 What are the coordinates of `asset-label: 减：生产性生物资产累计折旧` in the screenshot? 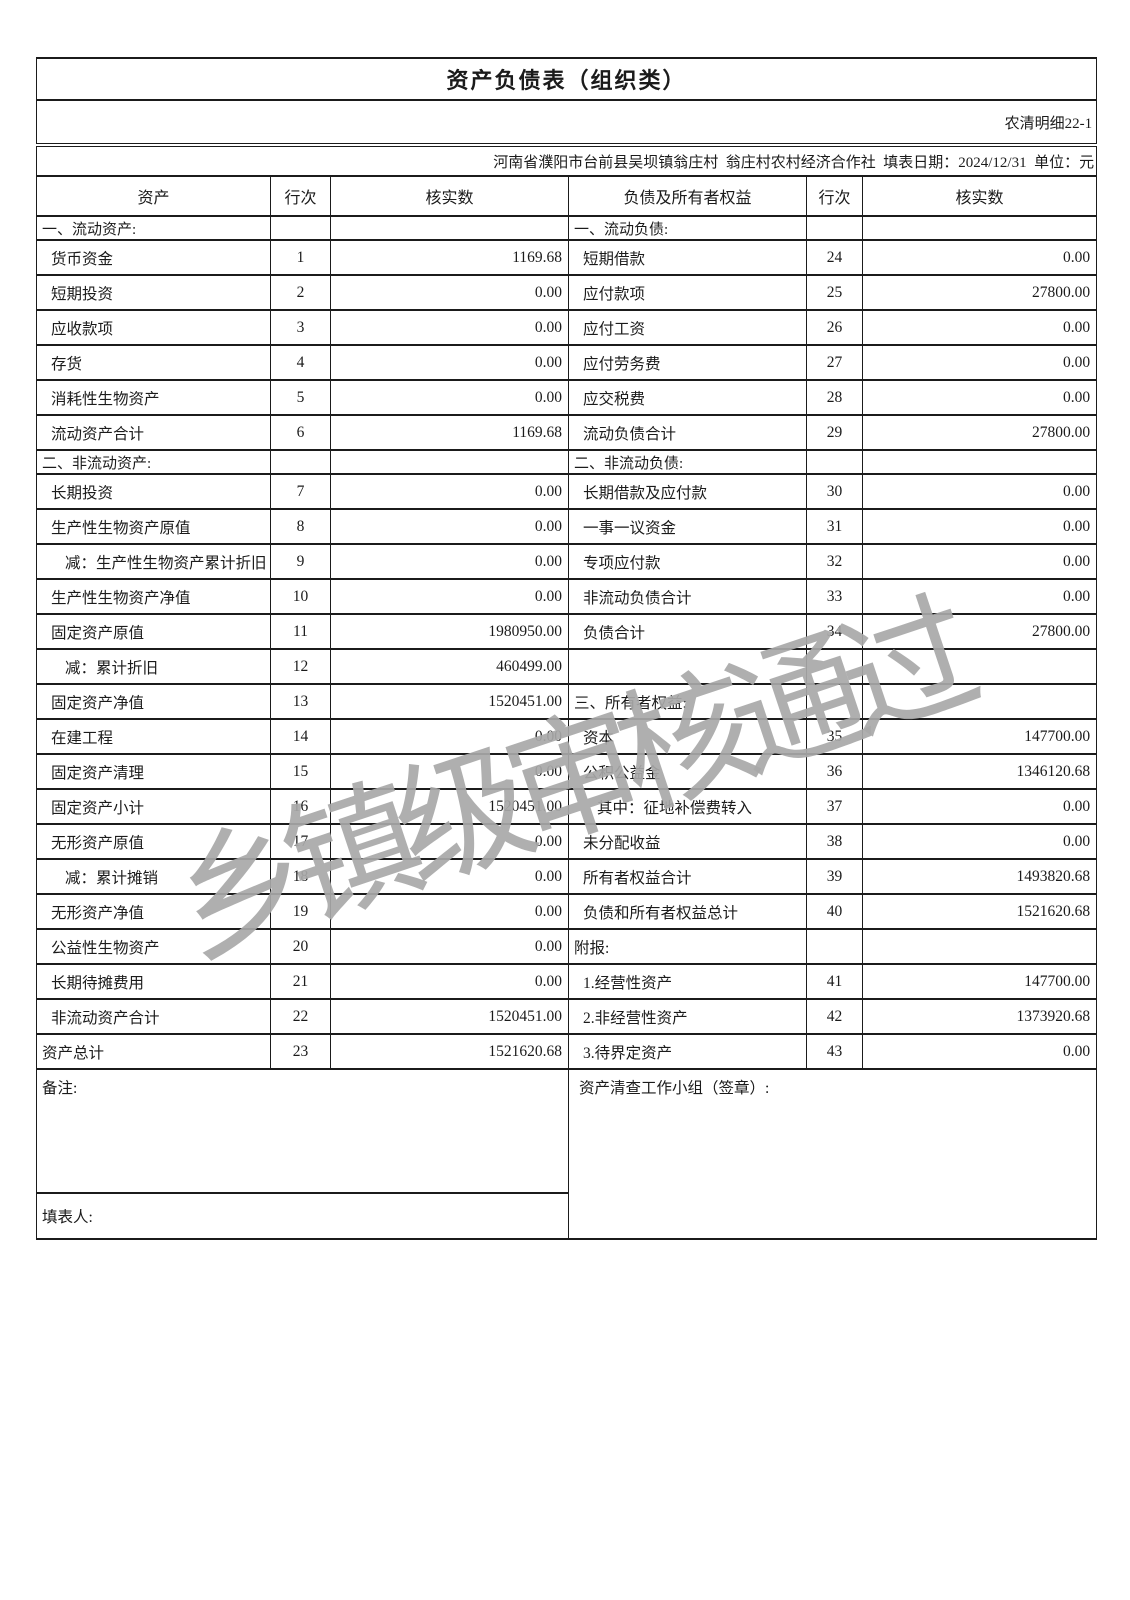 It's located at (153, 561).